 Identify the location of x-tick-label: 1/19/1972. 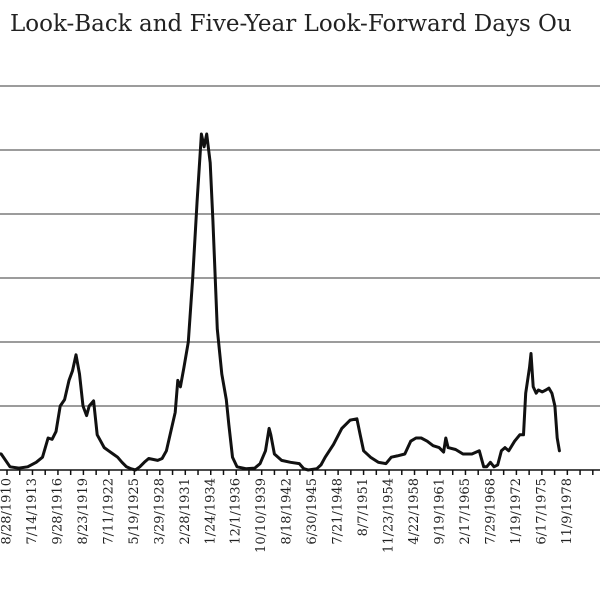
(516, 511).